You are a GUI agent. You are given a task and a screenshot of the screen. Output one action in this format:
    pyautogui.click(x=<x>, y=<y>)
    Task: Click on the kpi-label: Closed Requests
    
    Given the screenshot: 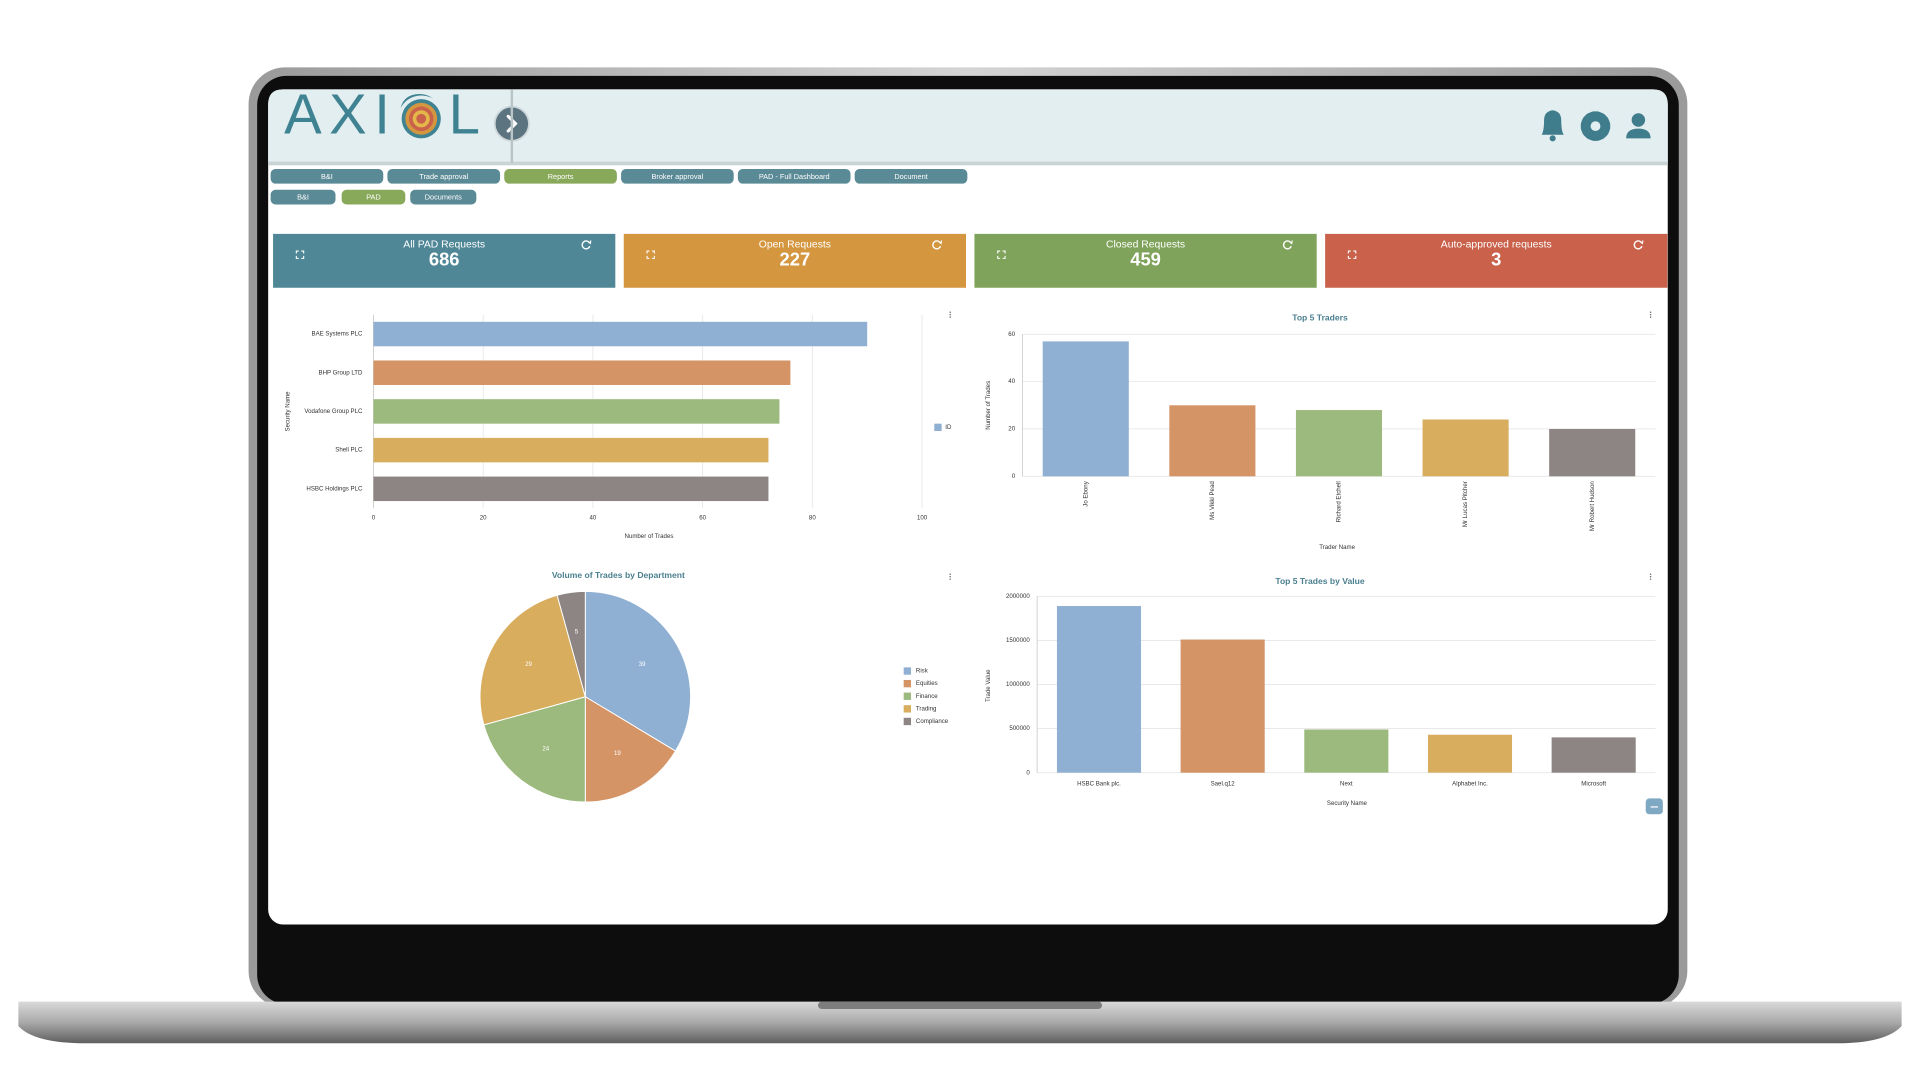 What is the action you would take?
    pyautogui.click(x=1145, y=245)
    